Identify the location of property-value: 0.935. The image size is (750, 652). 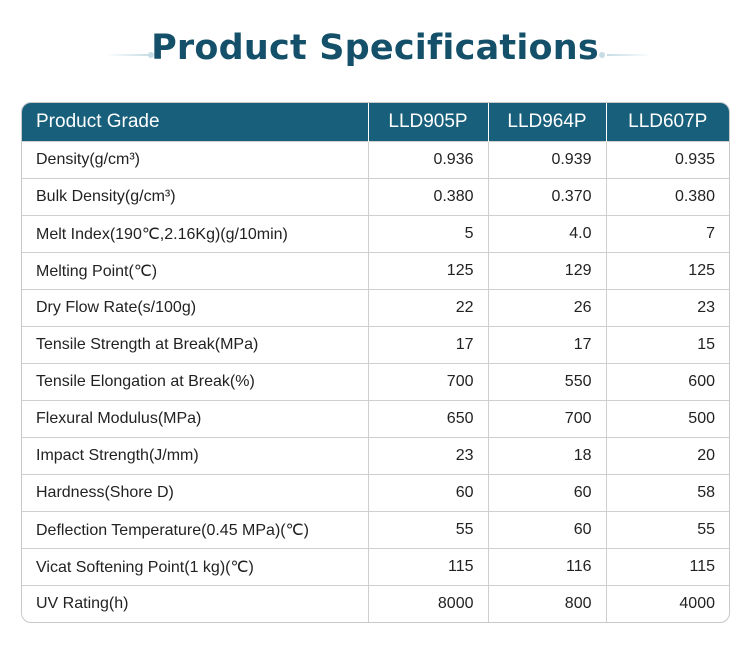
(667, 159).